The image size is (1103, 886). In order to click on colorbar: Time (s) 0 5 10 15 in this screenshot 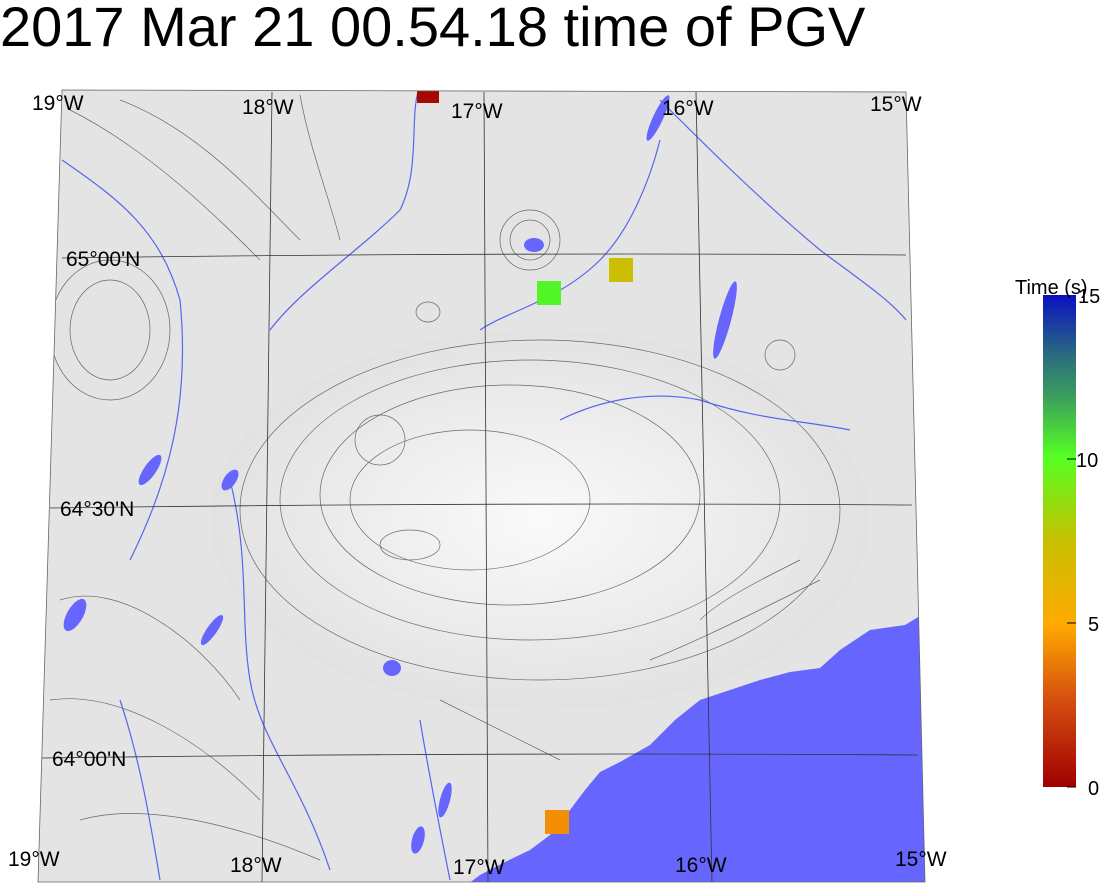, I will do `click(1057, 538)`.